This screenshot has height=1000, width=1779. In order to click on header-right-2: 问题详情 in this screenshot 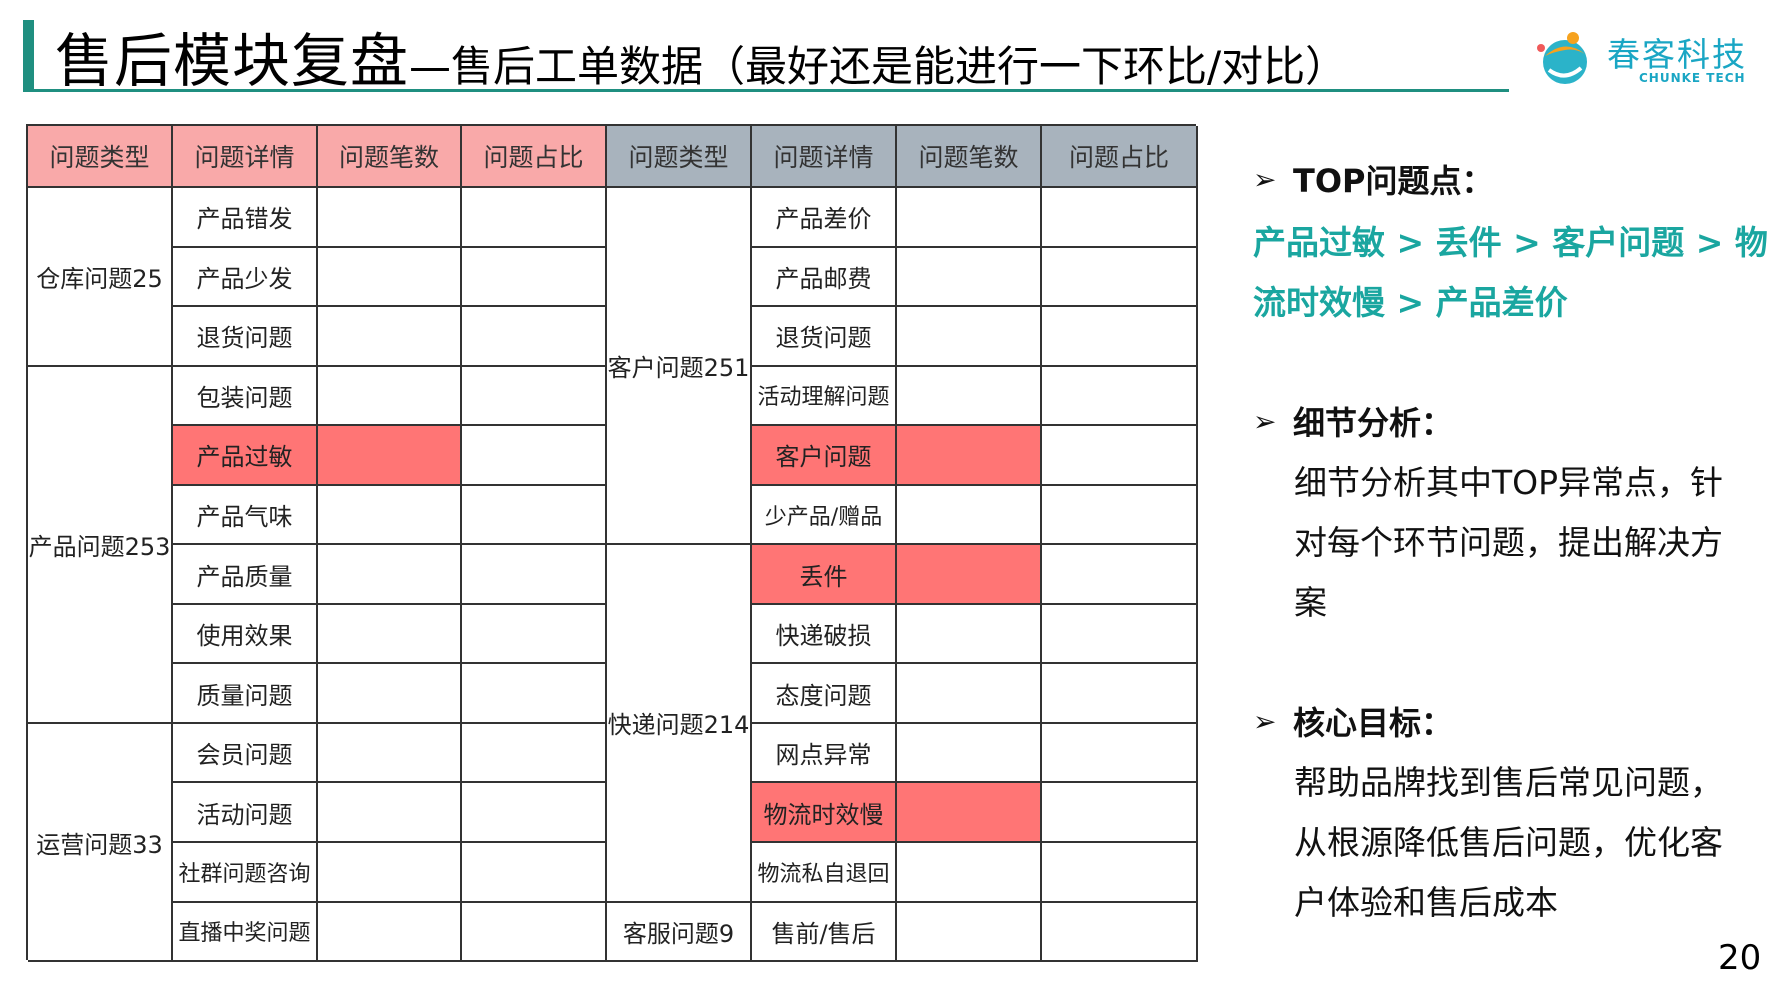, I will do `click(824, 157)`.